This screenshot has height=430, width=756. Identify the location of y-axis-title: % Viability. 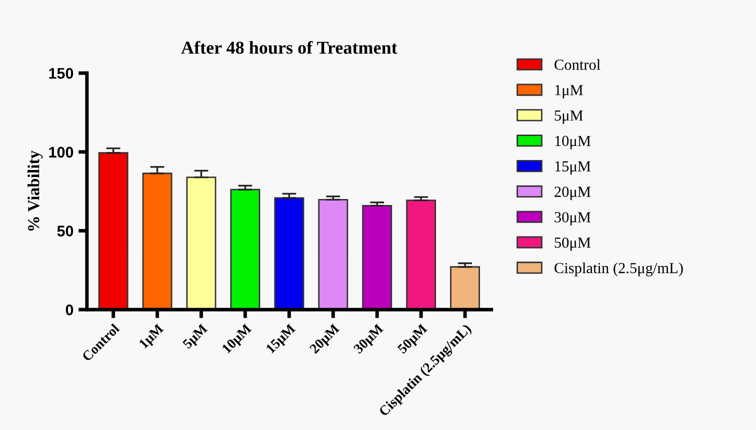
(35, 190).